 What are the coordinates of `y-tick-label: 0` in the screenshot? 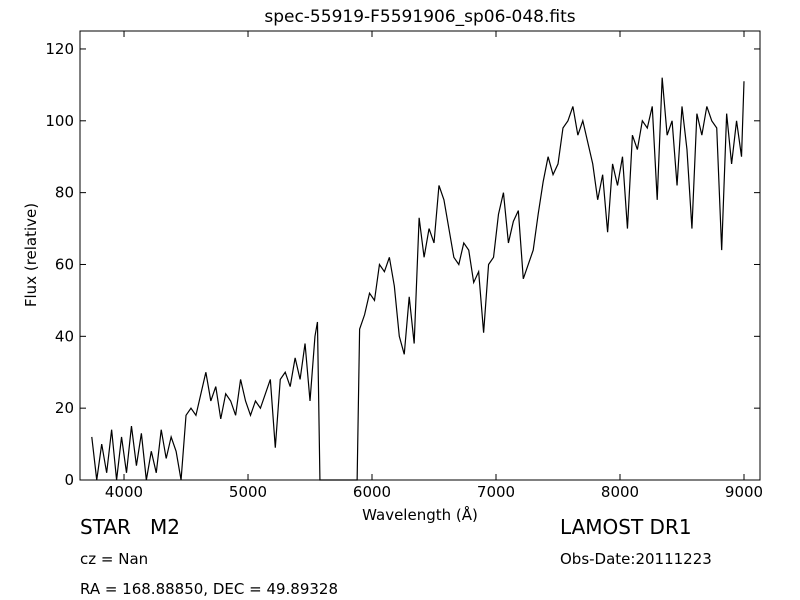 It's located at (69, 480).